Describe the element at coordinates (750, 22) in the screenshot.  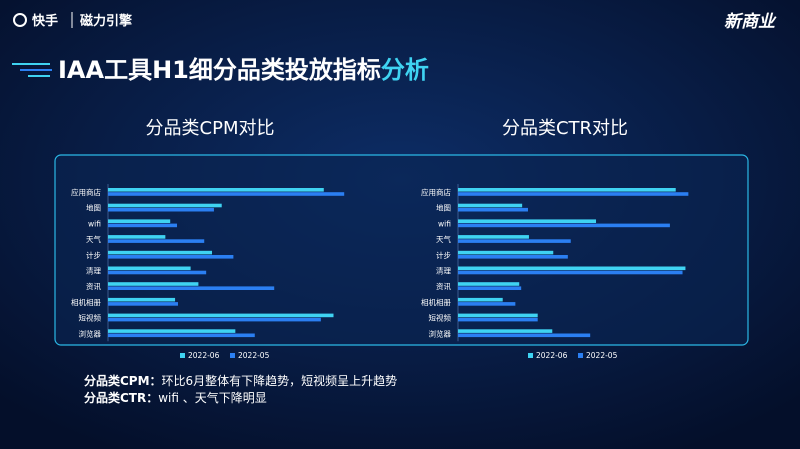
I see `corner-logo: 新商业` at that location.